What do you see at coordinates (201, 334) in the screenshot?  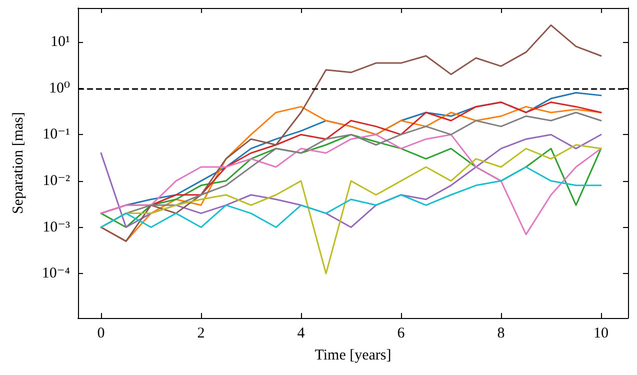 I see `x-tick-label: 2` at bounding box center [201, 334].